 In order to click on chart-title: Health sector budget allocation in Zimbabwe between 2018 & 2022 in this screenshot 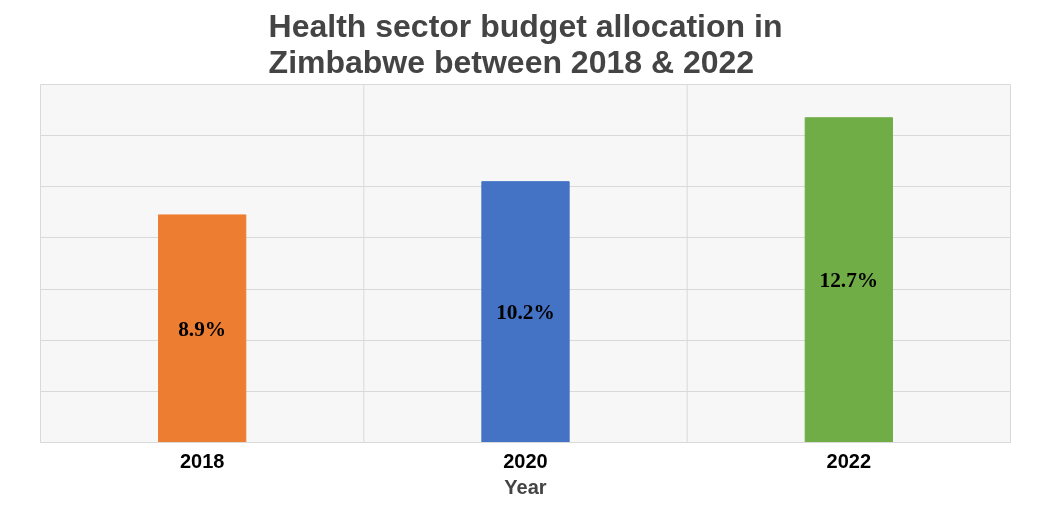, I will do `click(525, 43)`.